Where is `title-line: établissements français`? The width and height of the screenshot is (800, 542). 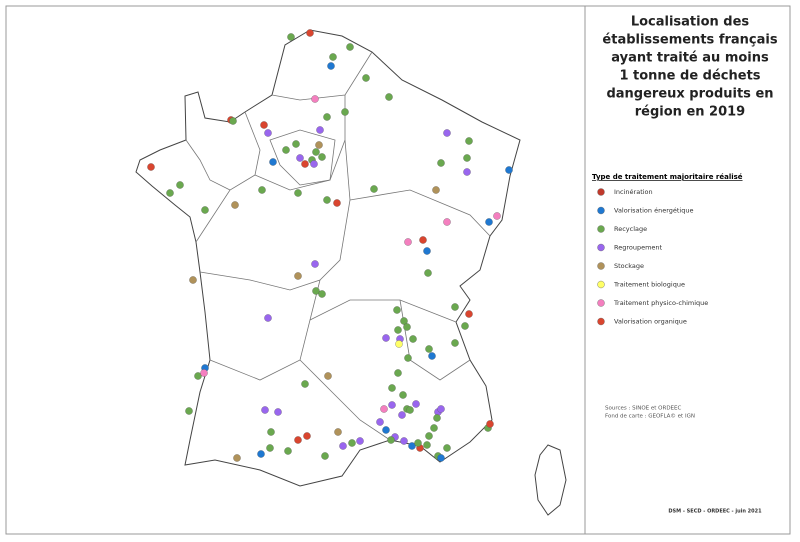 title-line: établissements français is located at coordinates (689, 40).